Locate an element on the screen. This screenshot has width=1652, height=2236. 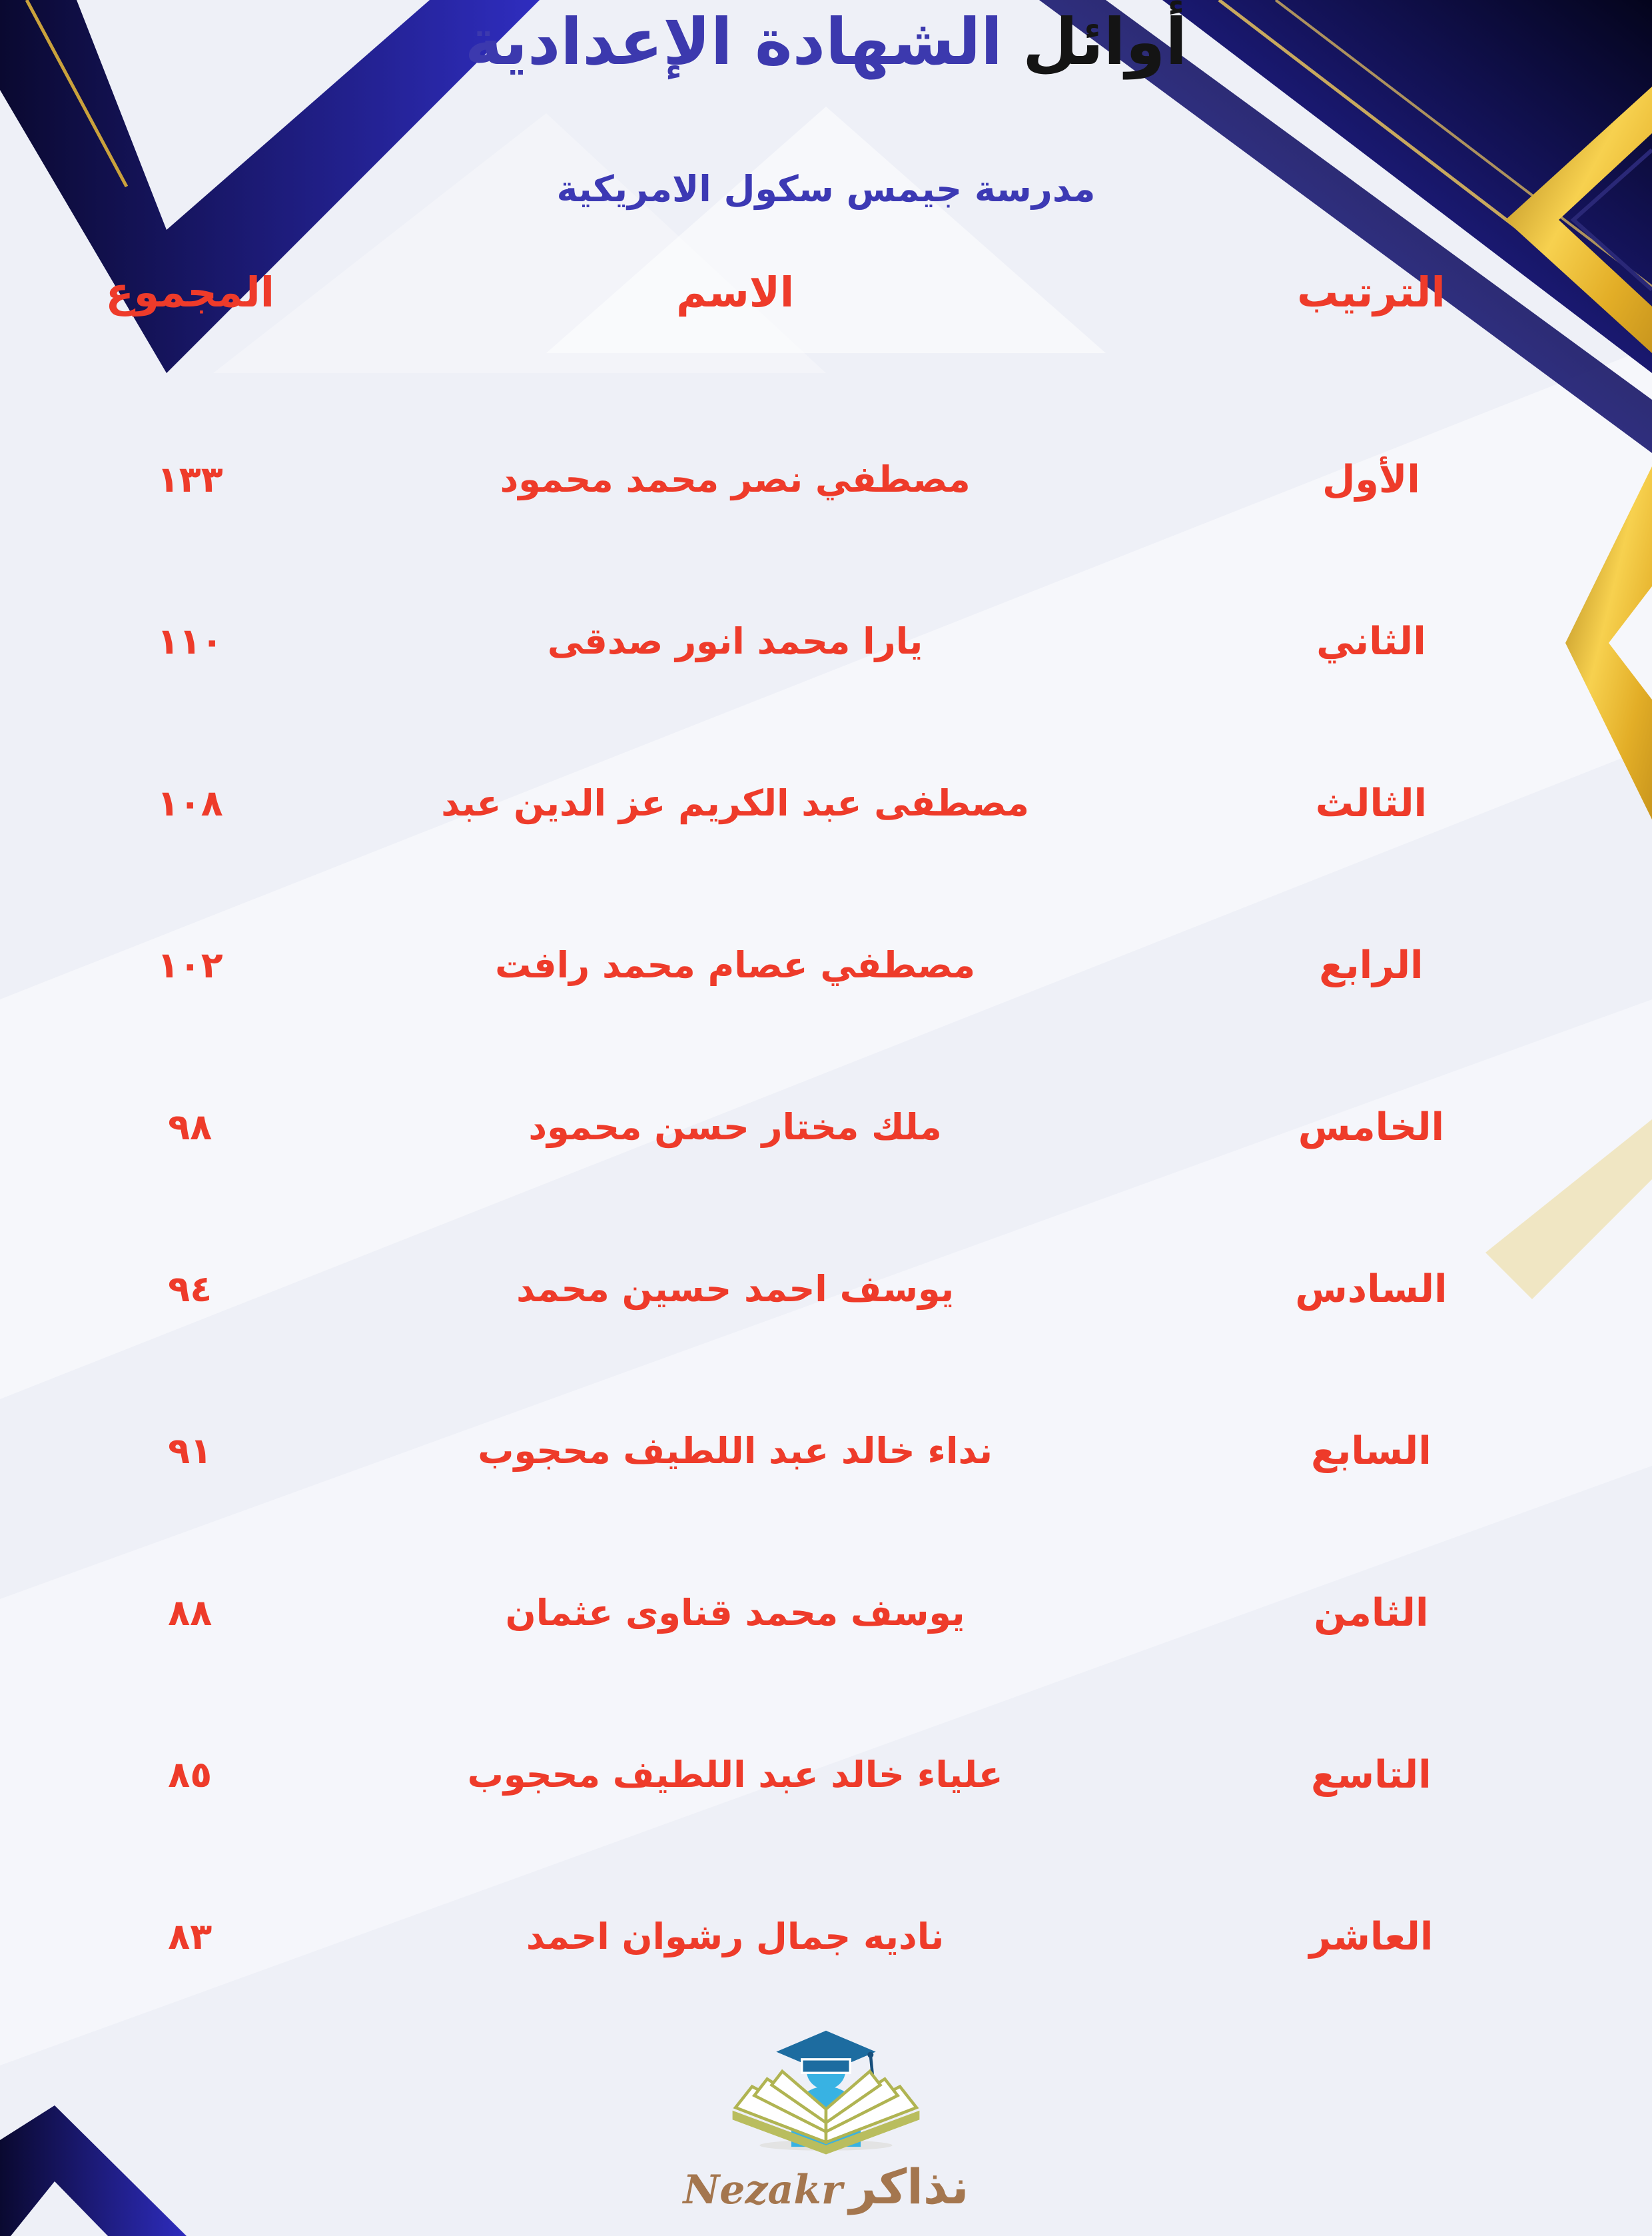
table-row: الثالث مصطفى عبد الكريم عز الدين عبد ١٠٨ is located at coordinates (826, 803).